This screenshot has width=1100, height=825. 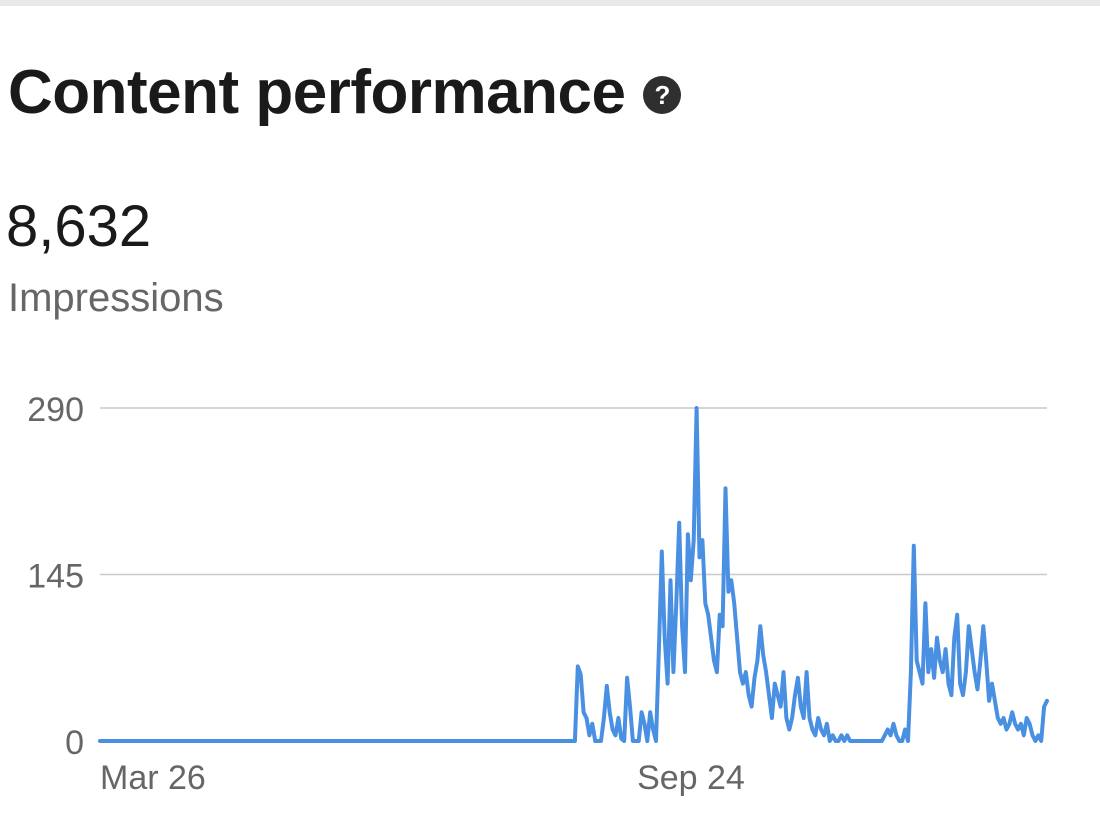 I want to click on y-tick-label-0: 0, so click(x=74, y=743).